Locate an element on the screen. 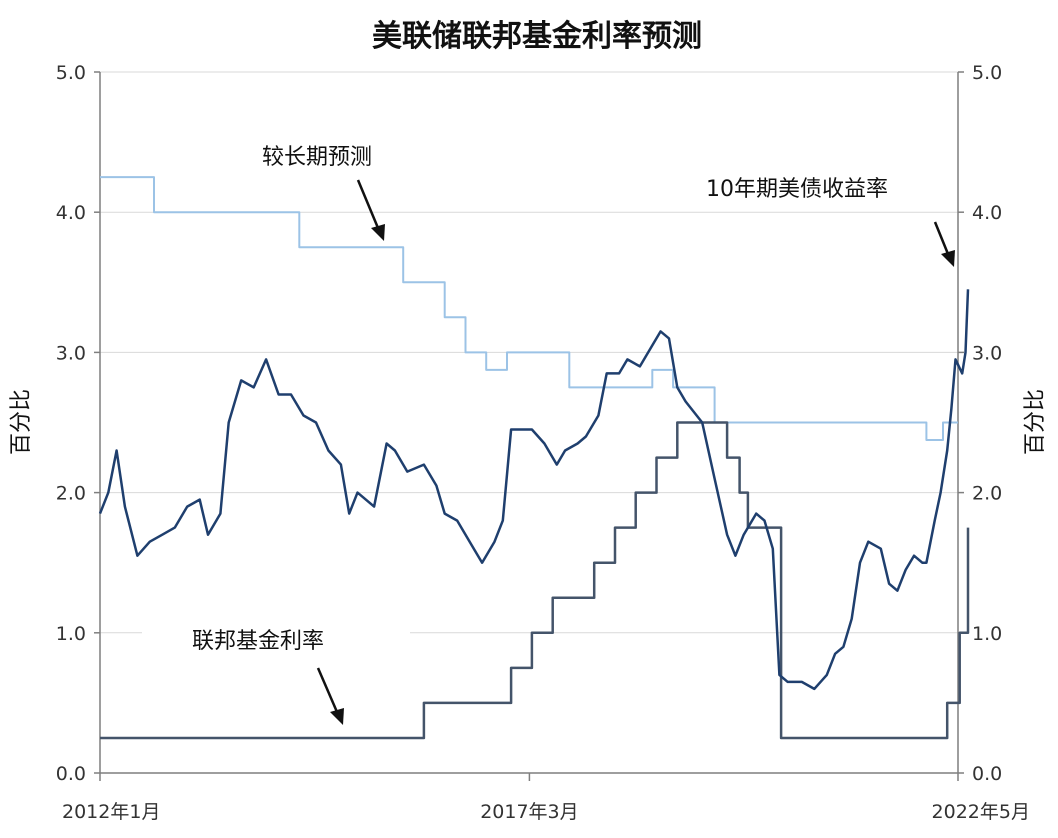 The width and height of the screenshot is (1058, 838). y-axis-label-right: 百分比 is located at coordinates (1035, 422).